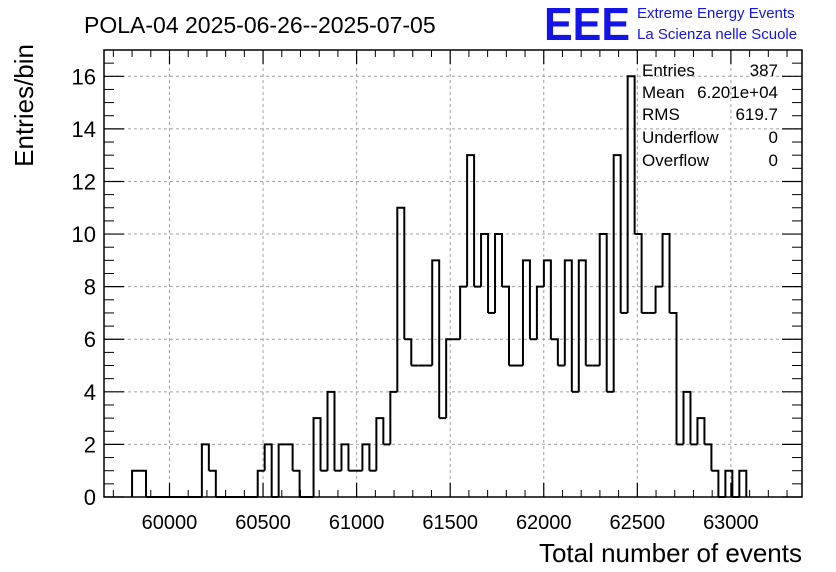 The height and width of the screenshot is (572, 836). Describe the element at coordinates (717, 34) in the screenshot. I see `eee-logo-line2: La Scienza nelle Scuole` at that location.